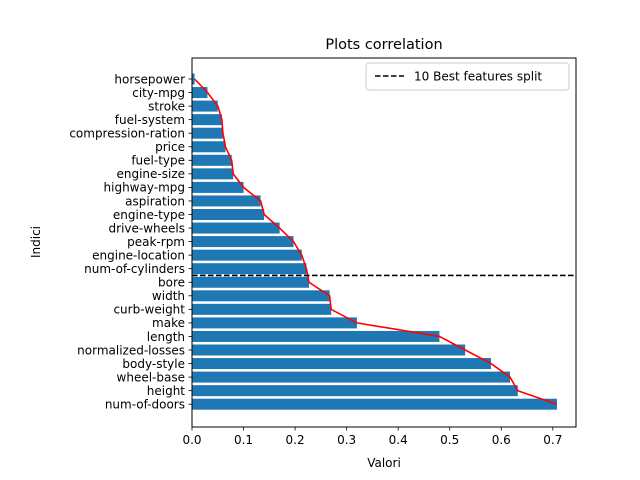  I want to click on x-tick-label: 0.3, so click(346, 440).